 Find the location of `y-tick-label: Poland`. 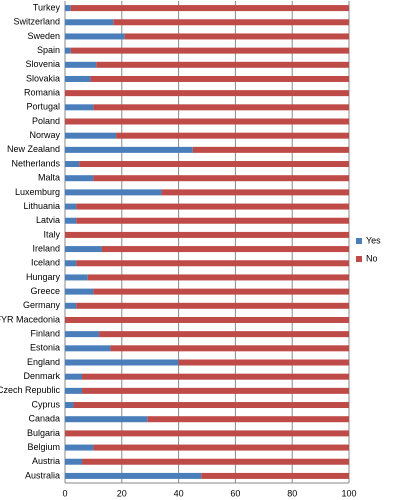

y-tick-label: Poland is located at coordinates (46, 121).